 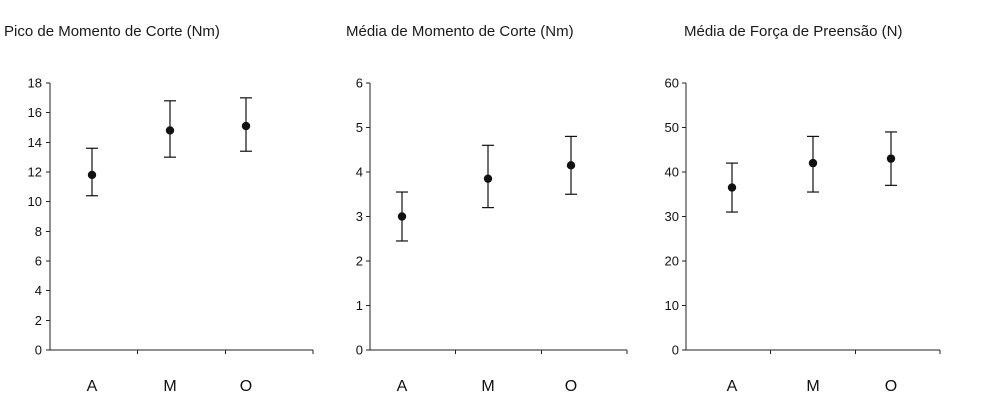 What do you see at coordinates (672, 261) in the screenshot?
I see `y-tick-label: 20` at bounding box center [672, 261].